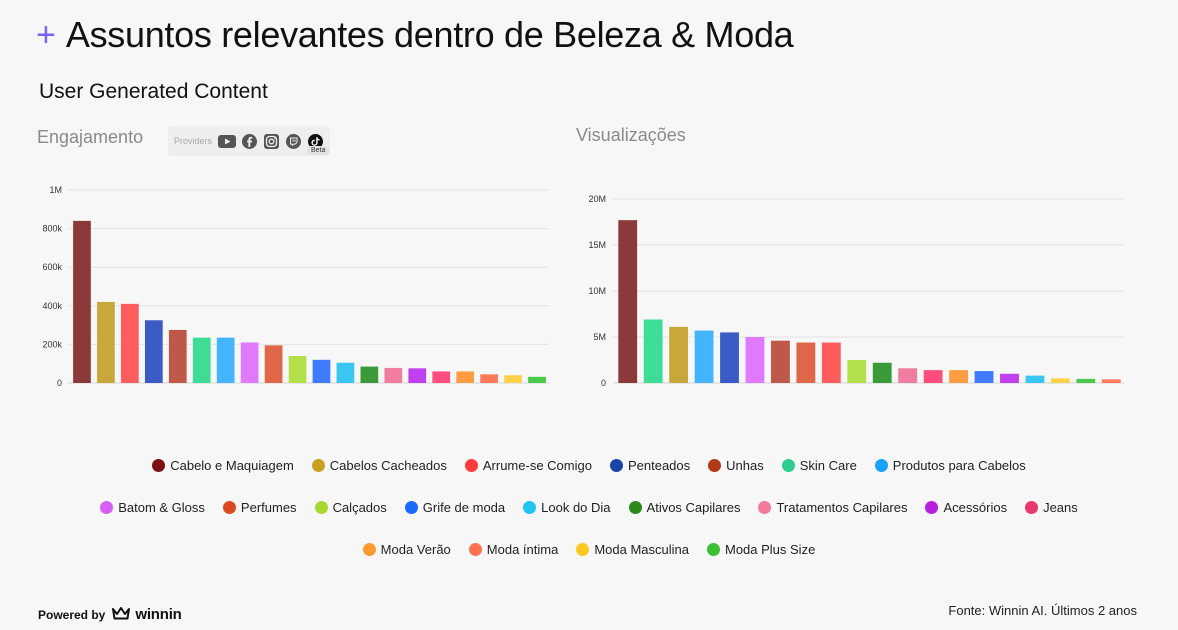 This screenshot has width=1178, height=630. I want to click on legend-item: Moda Plus Size, so click(761, 549).